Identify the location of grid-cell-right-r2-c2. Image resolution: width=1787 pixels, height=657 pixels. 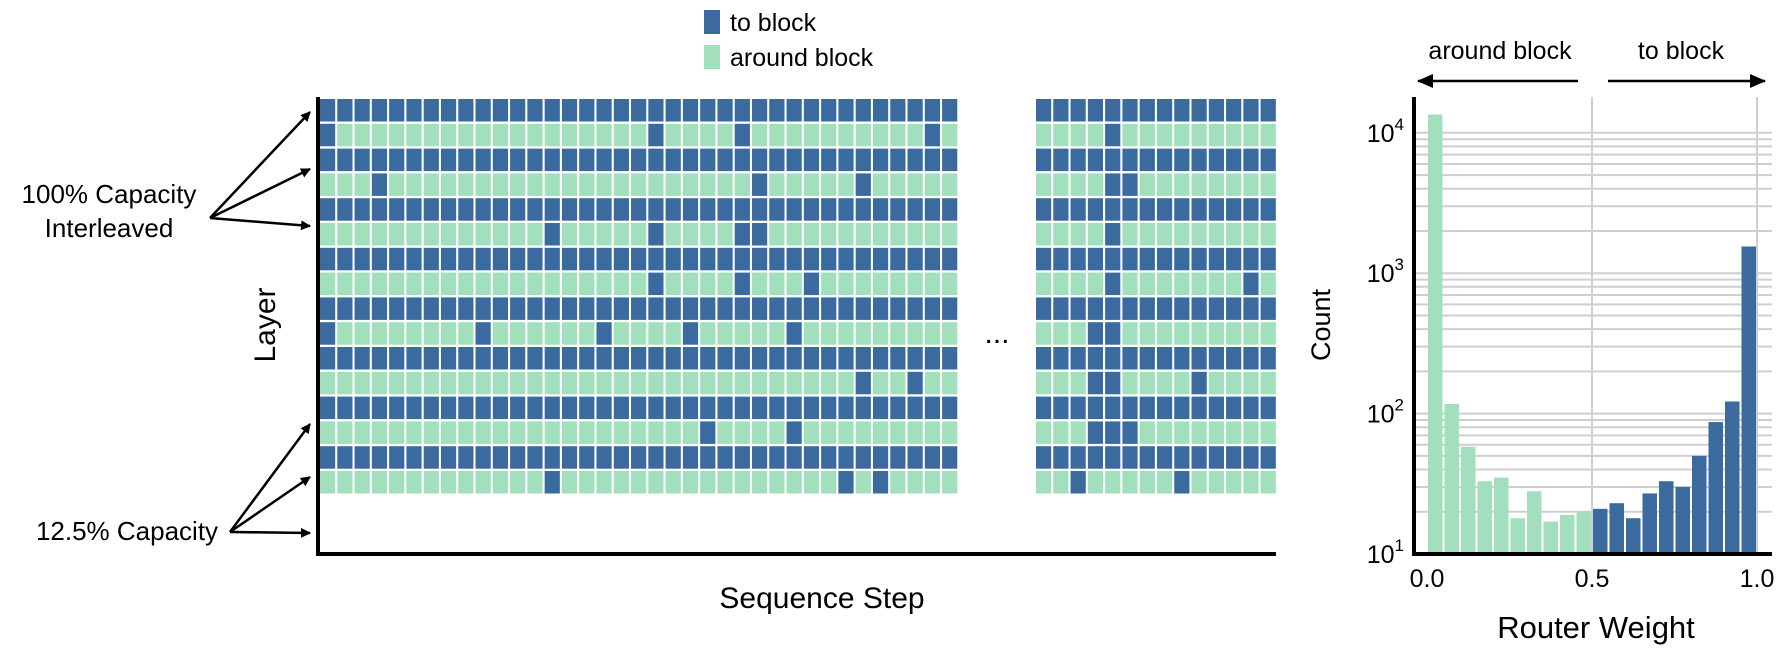
(1078, 160).